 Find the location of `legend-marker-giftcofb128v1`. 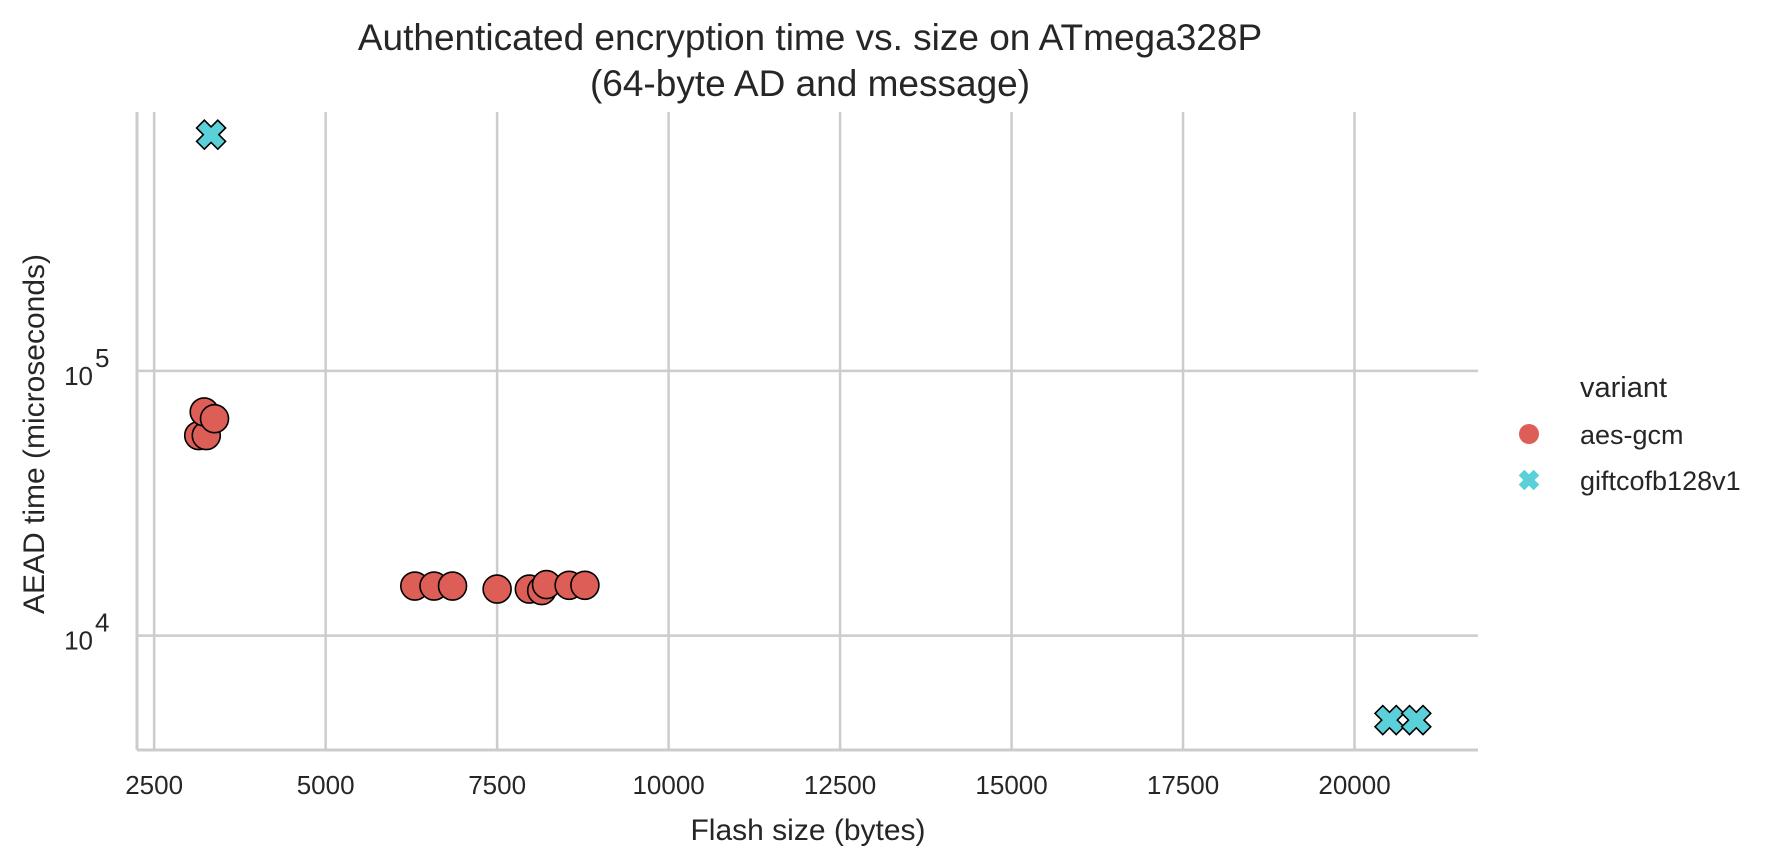

legend-marker-giftcofb128v1 is located at coordinates (1529, 480).